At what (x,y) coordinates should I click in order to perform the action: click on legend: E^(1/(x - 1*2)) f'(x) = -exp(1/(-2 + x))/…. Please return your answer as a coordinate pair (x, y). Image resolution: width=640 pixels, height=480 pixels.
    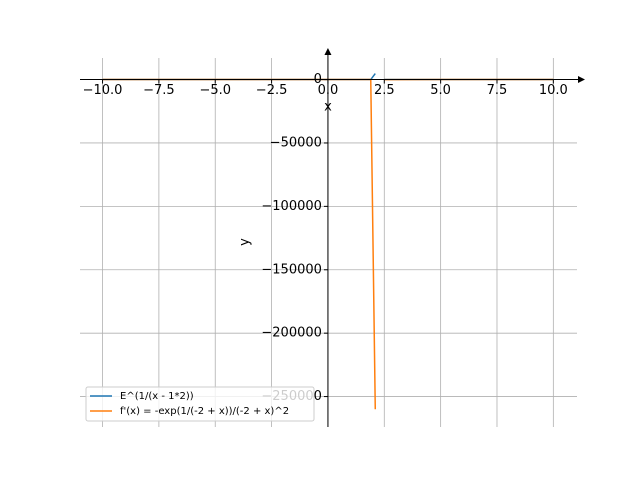
    Looking at the image, I should click on (200, 404).